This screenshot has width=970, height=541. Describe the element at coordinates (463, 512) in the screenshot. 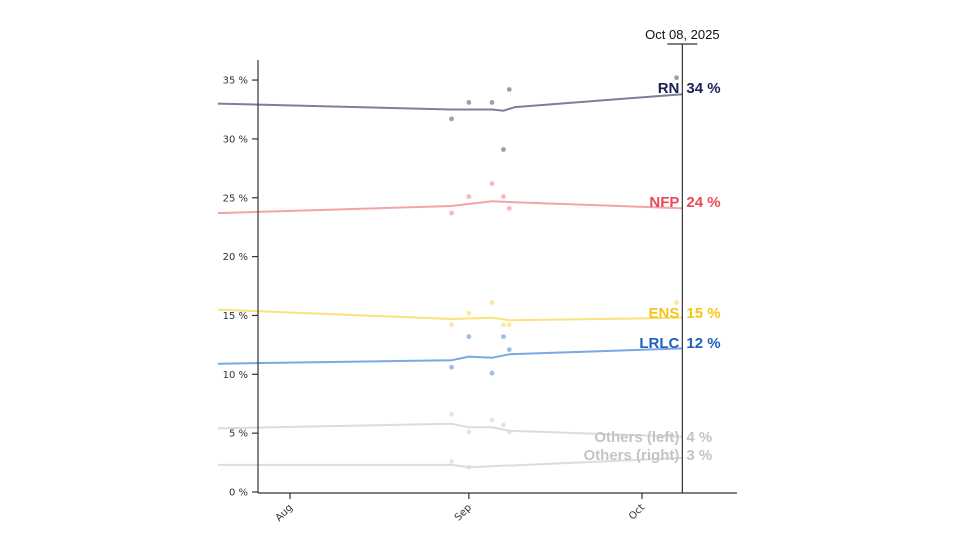

I see `x-tick-label: Sep` at that location.